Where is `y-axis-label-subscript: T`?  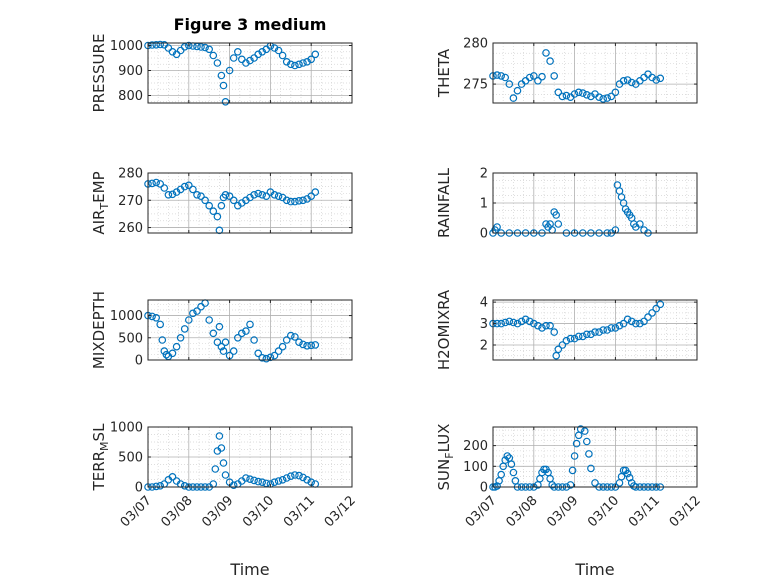
y-axis-label-subscript: T is located at coordinates (104, 207).